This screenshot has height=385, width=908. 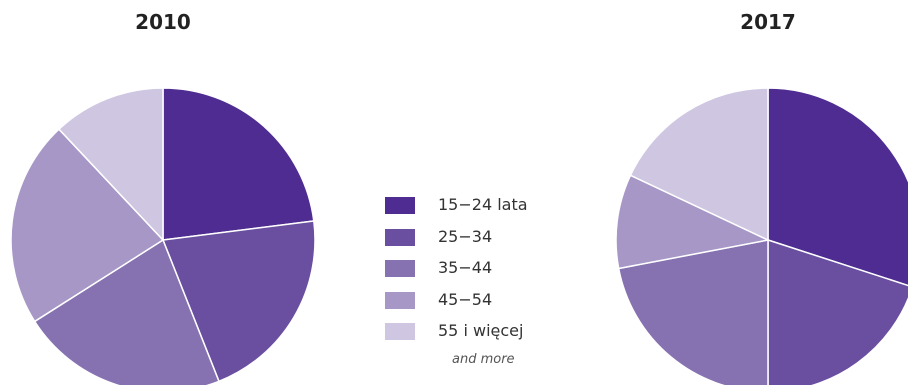 What do you see at coordinates (481, 330) in the screenshot?
I see `legend-label: 55 i więcej` at bounding box center [481, 330].